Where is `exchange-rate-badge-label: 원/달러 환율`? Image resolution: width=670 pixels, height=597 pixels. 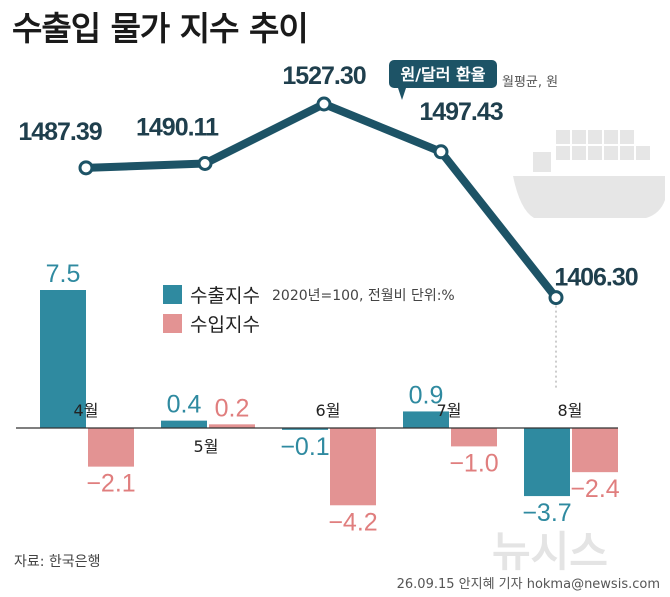 exchange-rate-badge-label: 원/달러 환율 is located at coordinates (442, 74).